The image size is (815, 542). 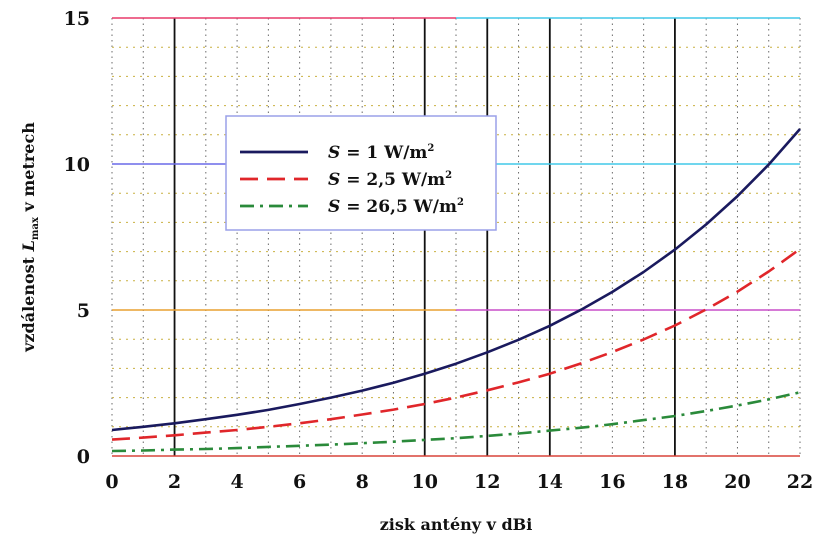 I want to click on legend-box, so click(x=361, y=173).